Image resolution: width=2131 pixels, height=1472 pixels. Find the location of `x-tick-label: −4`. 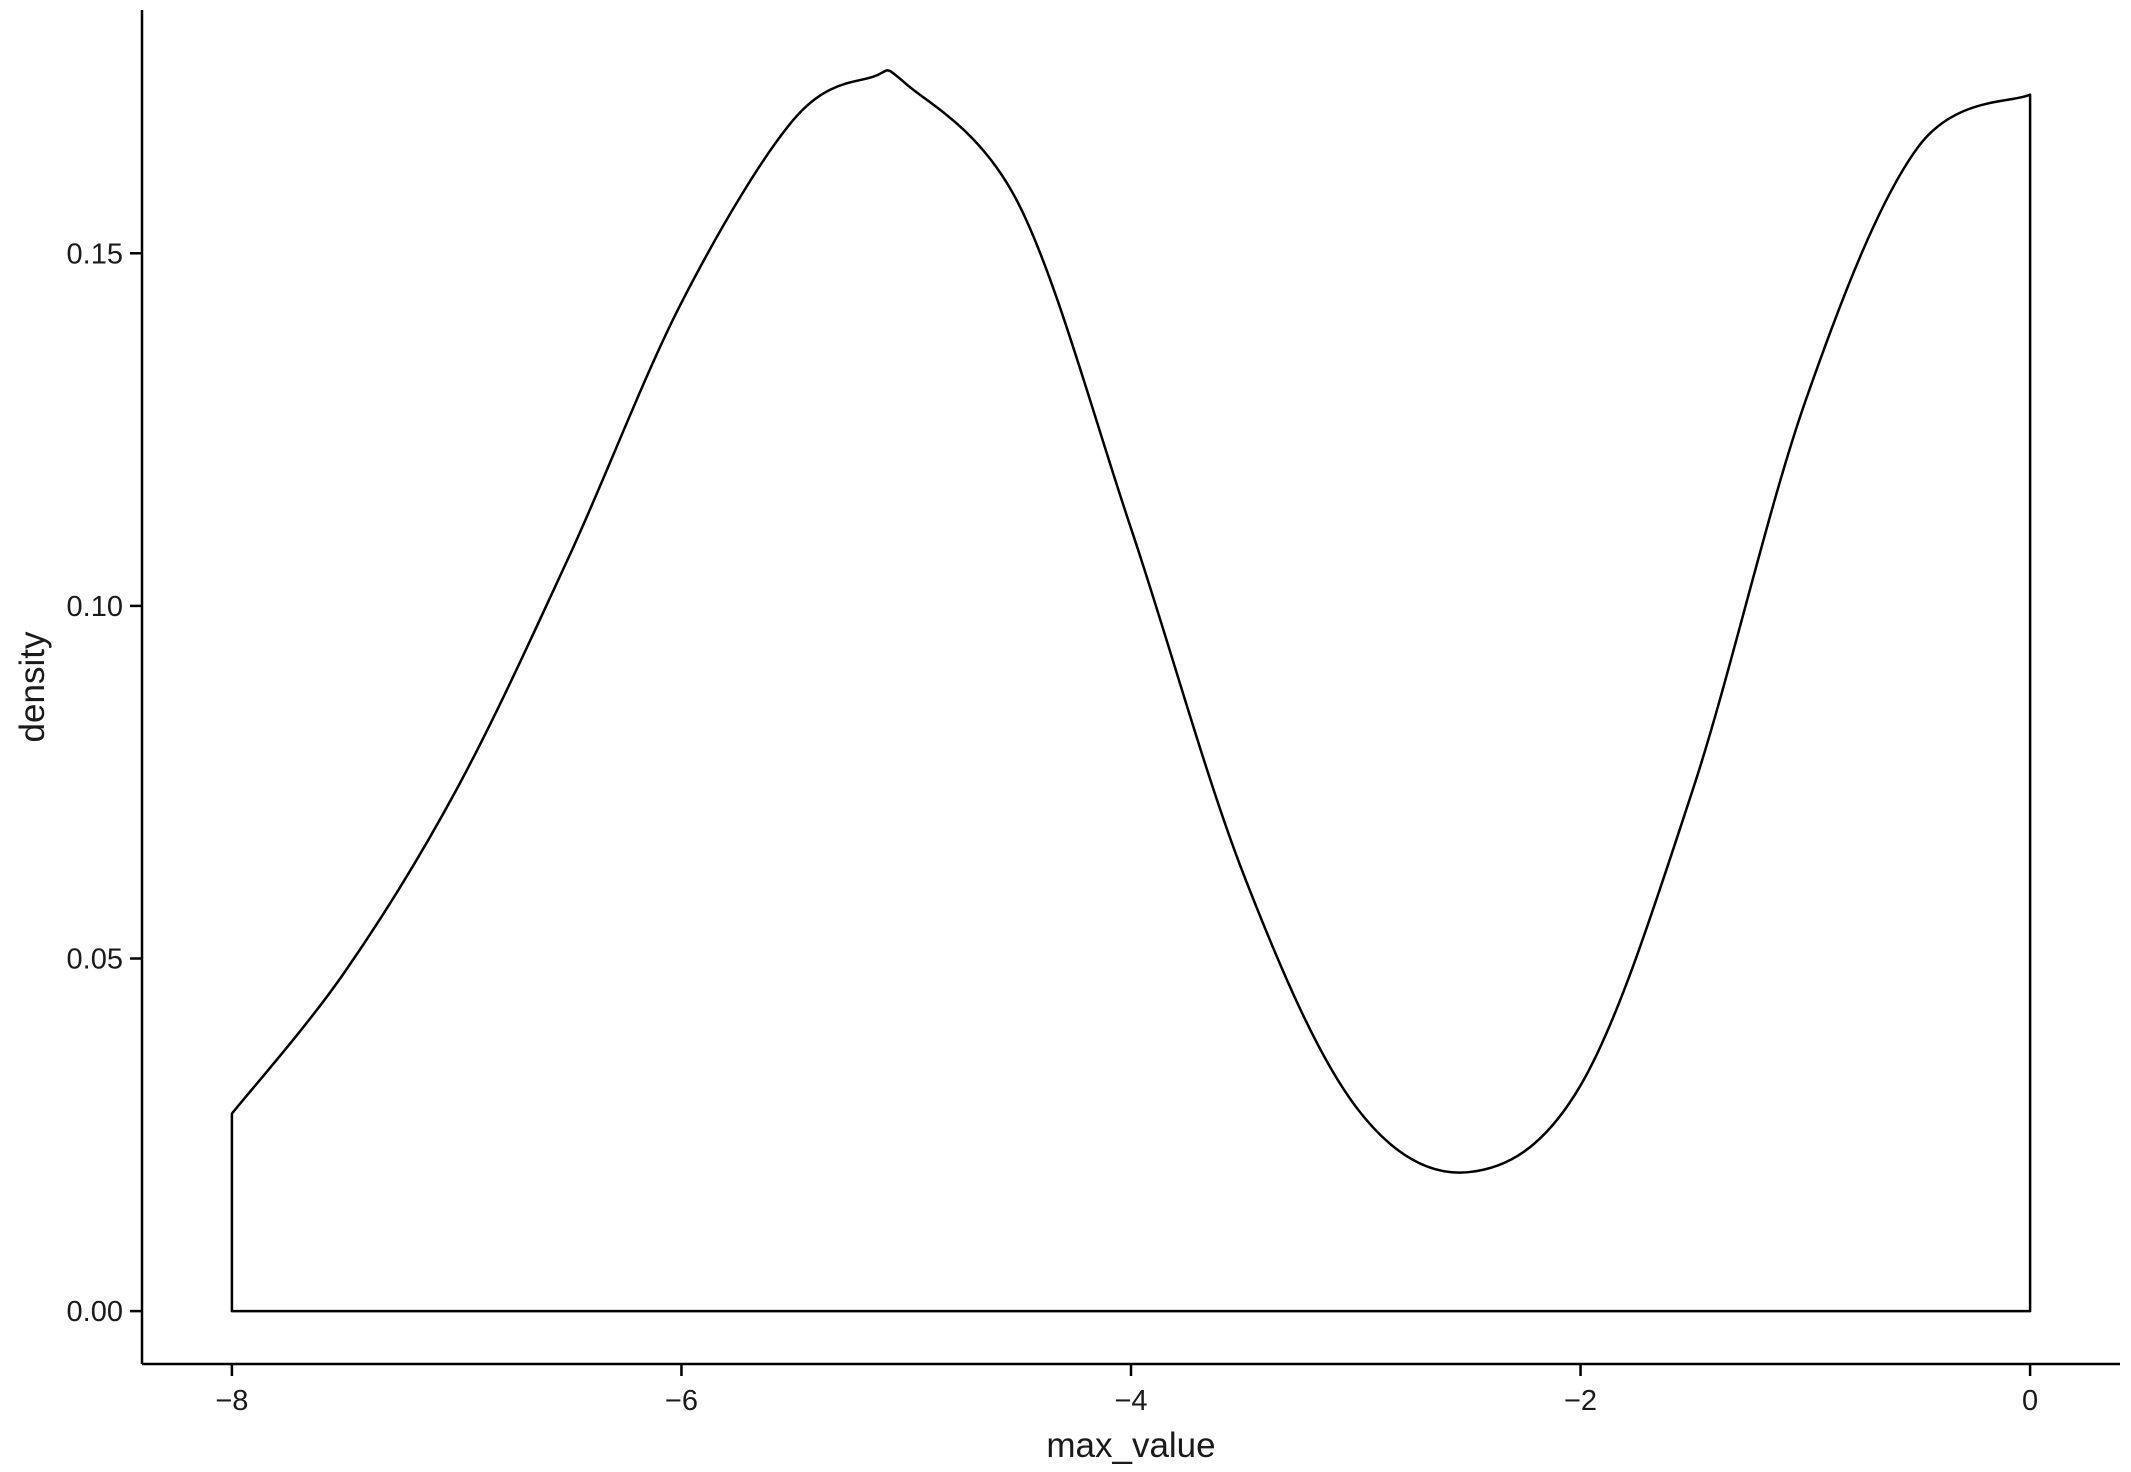

x-tick-label: −4 is located at coordinates (1130, 1401).